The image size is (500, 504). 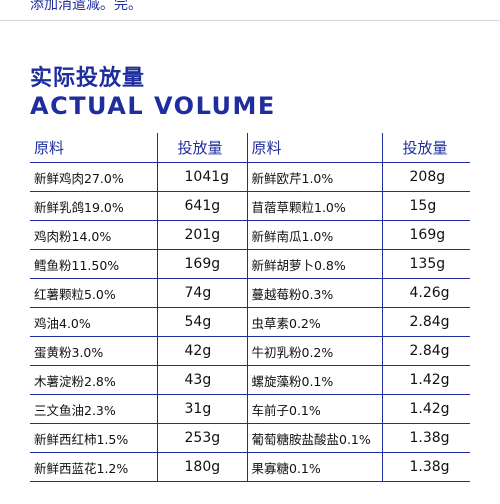 What do you see at coordinates (202, 409) in the screenshot?
I see `cell-amount-left: 31g` at bounding box center [202, 409].